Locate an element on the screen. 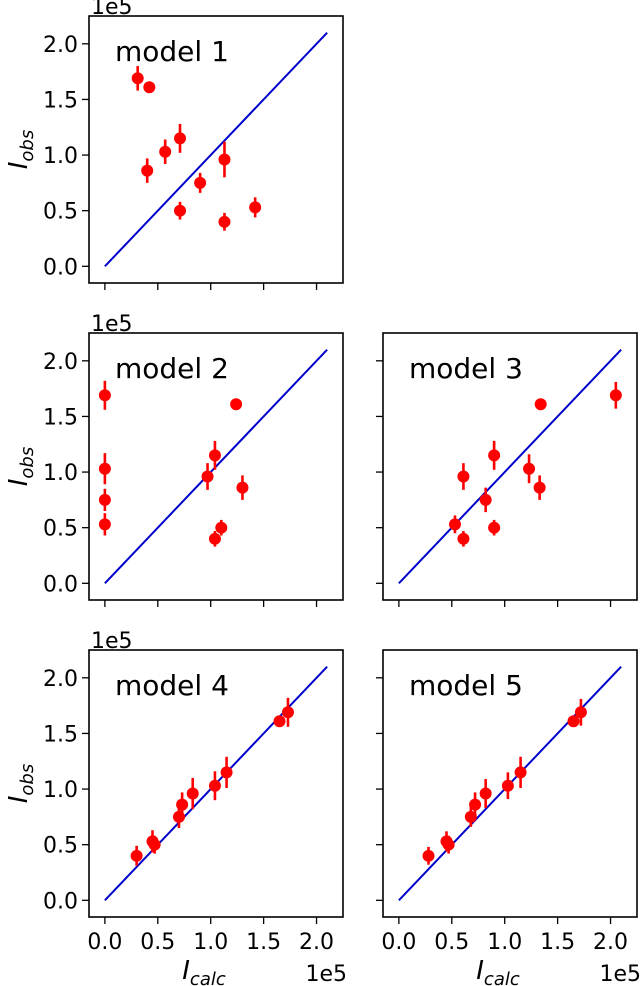  model-4-x-tick-label: 0.5 is located at coordinates (157, 942).